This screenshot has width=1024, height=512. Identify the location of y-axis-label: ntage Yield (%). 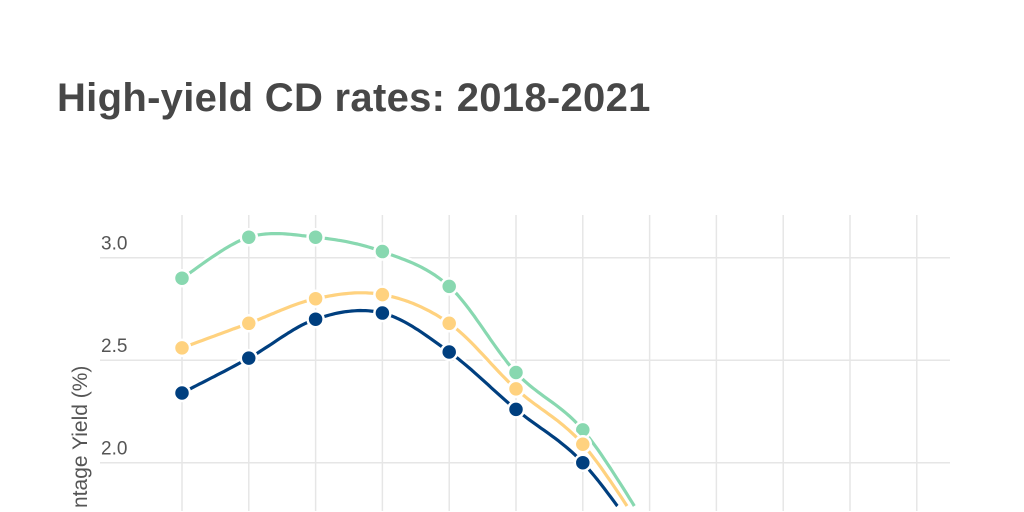
(80, 437).